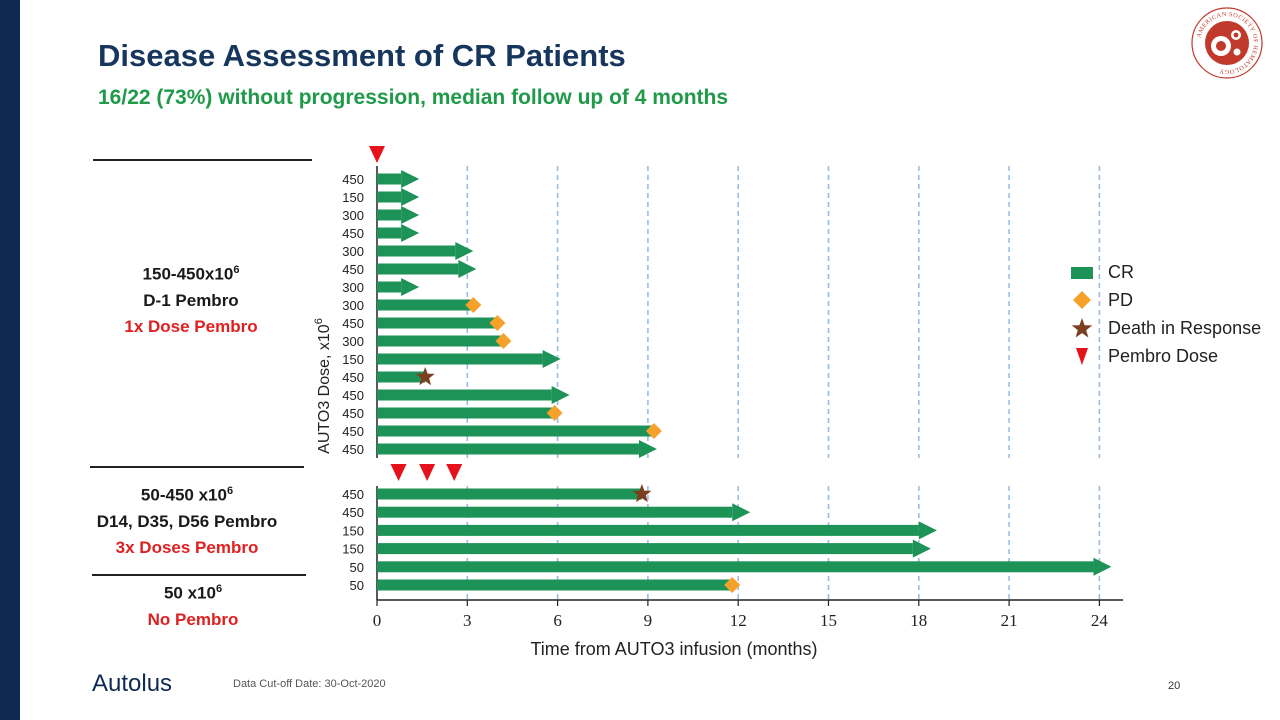 The width and height of the screenshot is (1280, 720). What do you see at coordinates (230, 491) in the screenshot?
I see `group-2-dose-exponent: 6` at bounding box center [230, 491].